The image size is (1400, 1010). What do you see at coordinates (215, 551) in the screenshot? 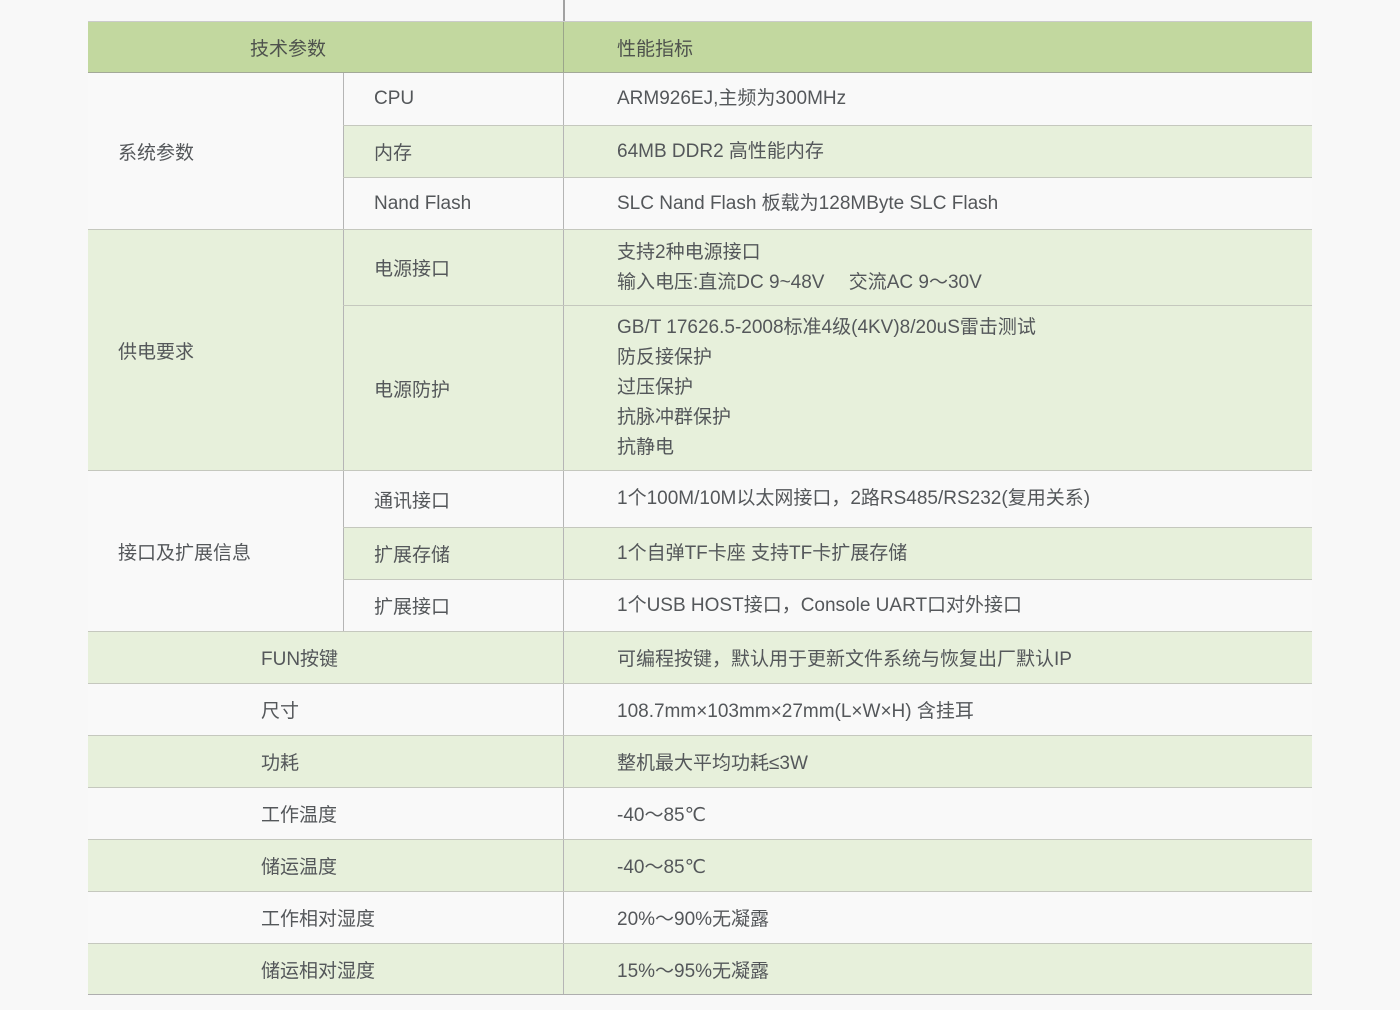
I see `group-label-interfaces: 接口及扩展信息` at bounding box center [215, 551].